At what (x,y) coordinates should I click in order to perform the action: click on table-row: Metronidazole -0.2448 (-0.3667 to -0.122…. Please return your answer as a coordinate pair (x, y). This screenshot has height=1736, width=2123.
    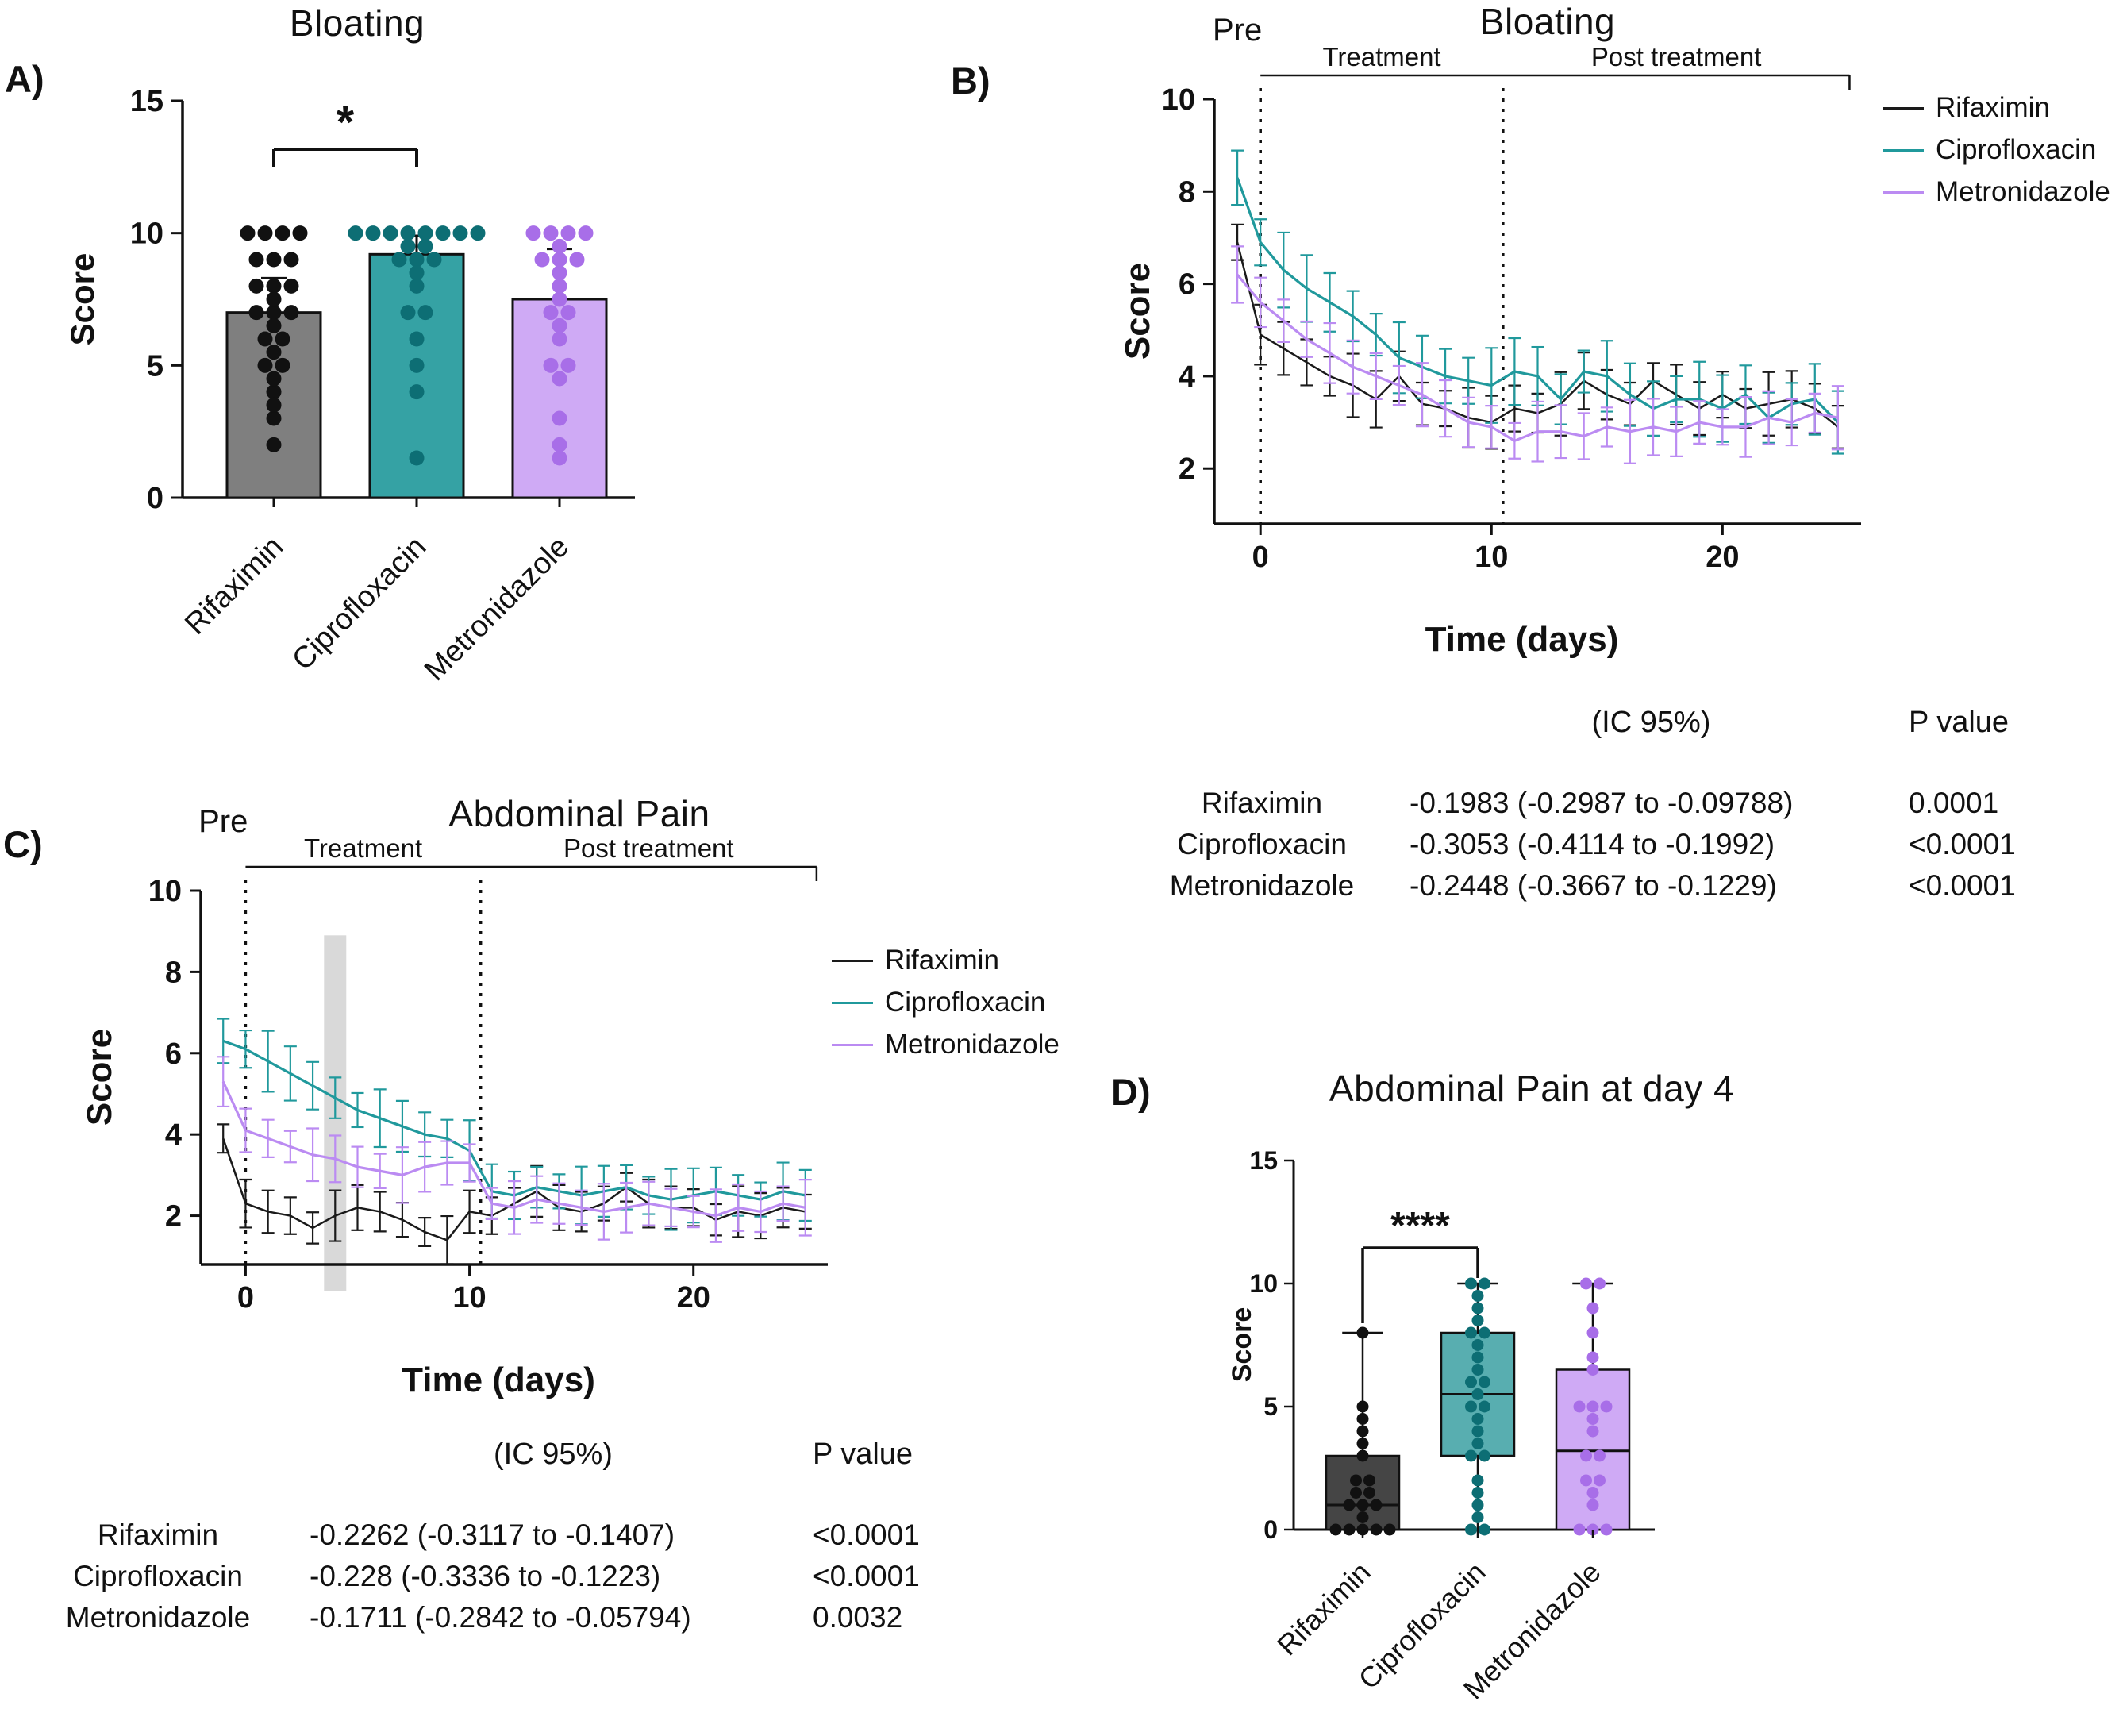
    Looking at the image, I should click on (1613, 885).